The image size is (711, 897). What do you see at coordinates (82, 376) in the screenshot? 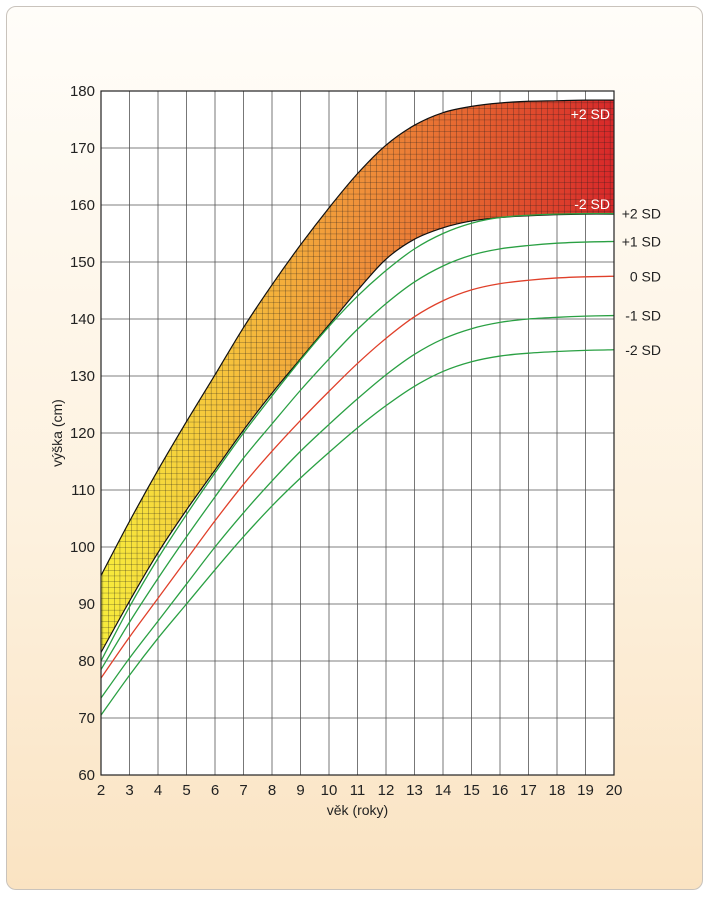
I see `y-tick-label: 130` at bounding box center [82, 376].